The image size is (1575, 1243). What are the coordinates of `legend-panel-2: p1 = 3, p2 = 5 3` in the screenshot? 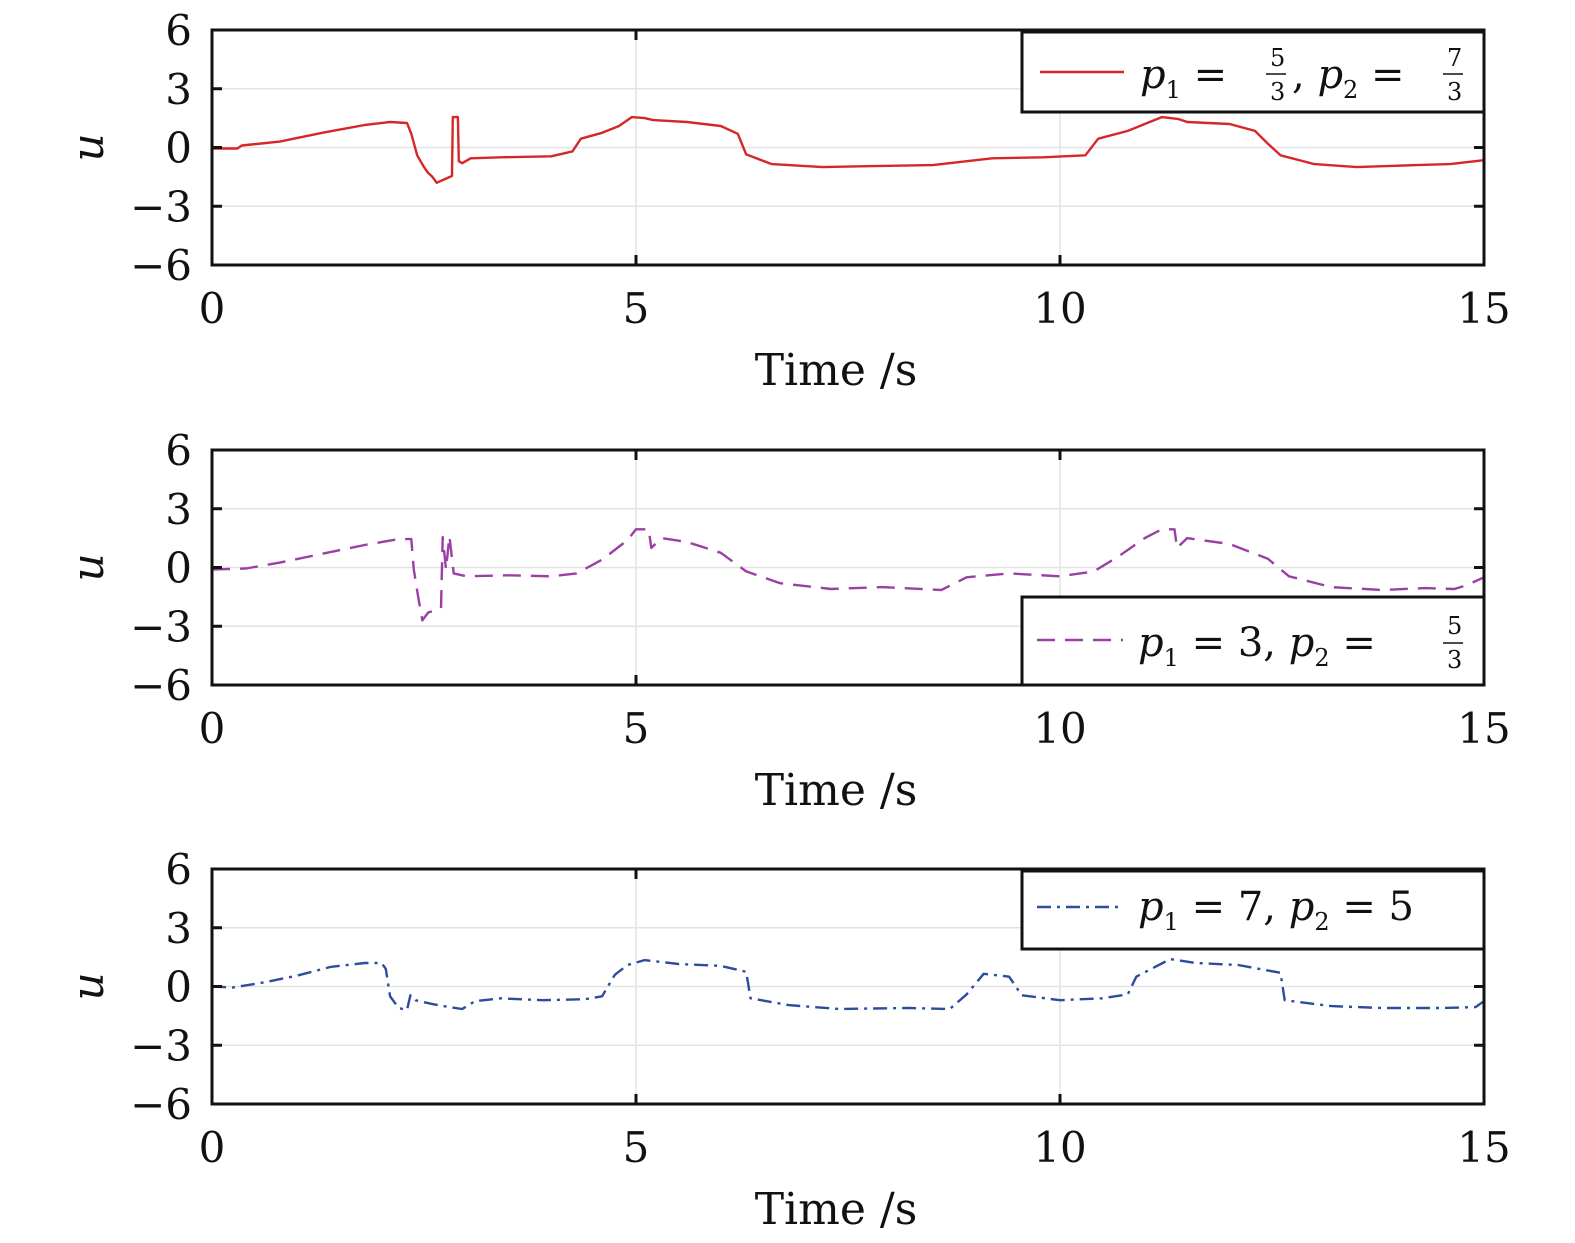 It's located at (1253, 641).